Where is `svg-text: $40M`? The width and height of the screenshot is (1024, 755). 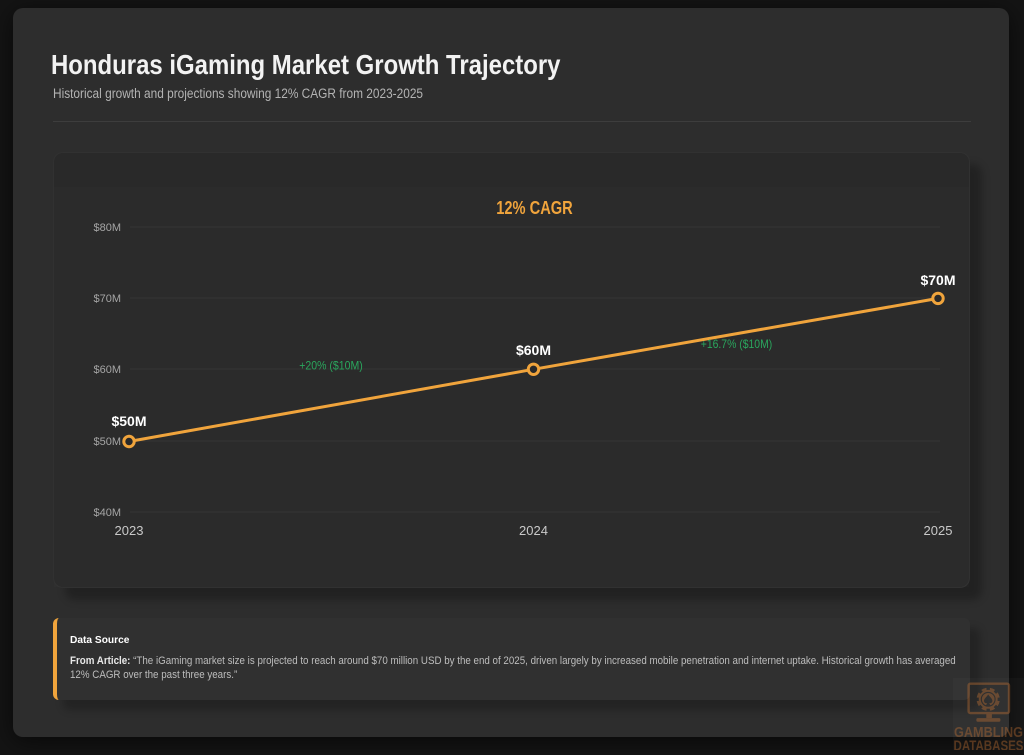 svg-text: $40M is located at coordinates (107, 513).